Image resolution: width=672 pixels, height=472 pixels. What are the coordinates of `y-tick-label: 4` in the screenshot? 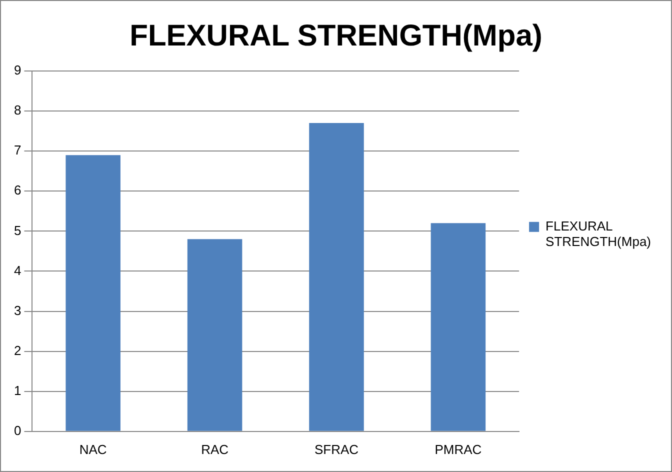 It's located at (18, 270).